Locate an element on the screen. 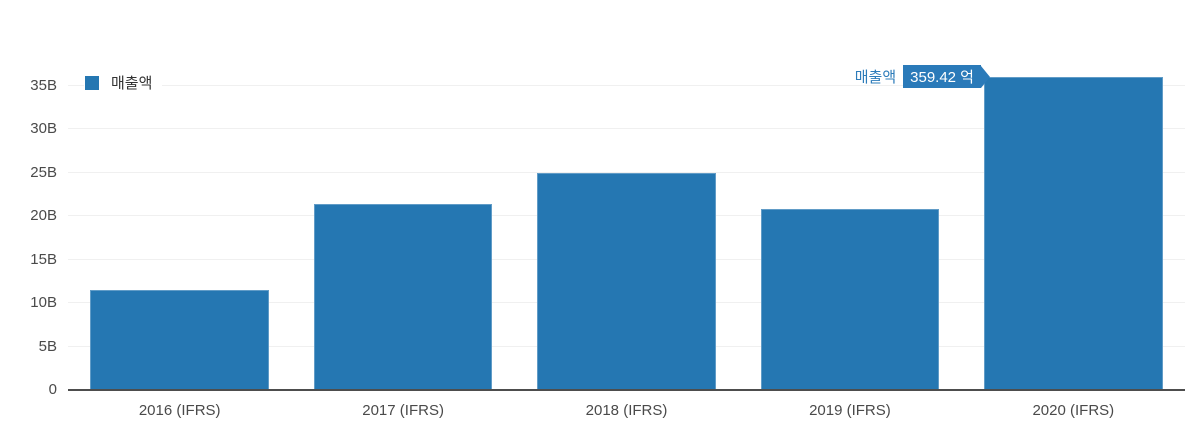  y-axis-tick-label: 25B is located at coordinates (43, 172).